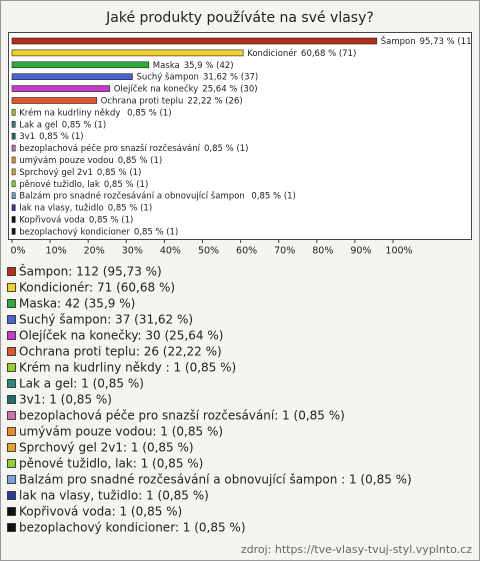 The image size is (480, 561). Describe the element at coordinates (56, 172) in the screenshot. I see `bar-category: Sprchový gel 2v1` at that location.